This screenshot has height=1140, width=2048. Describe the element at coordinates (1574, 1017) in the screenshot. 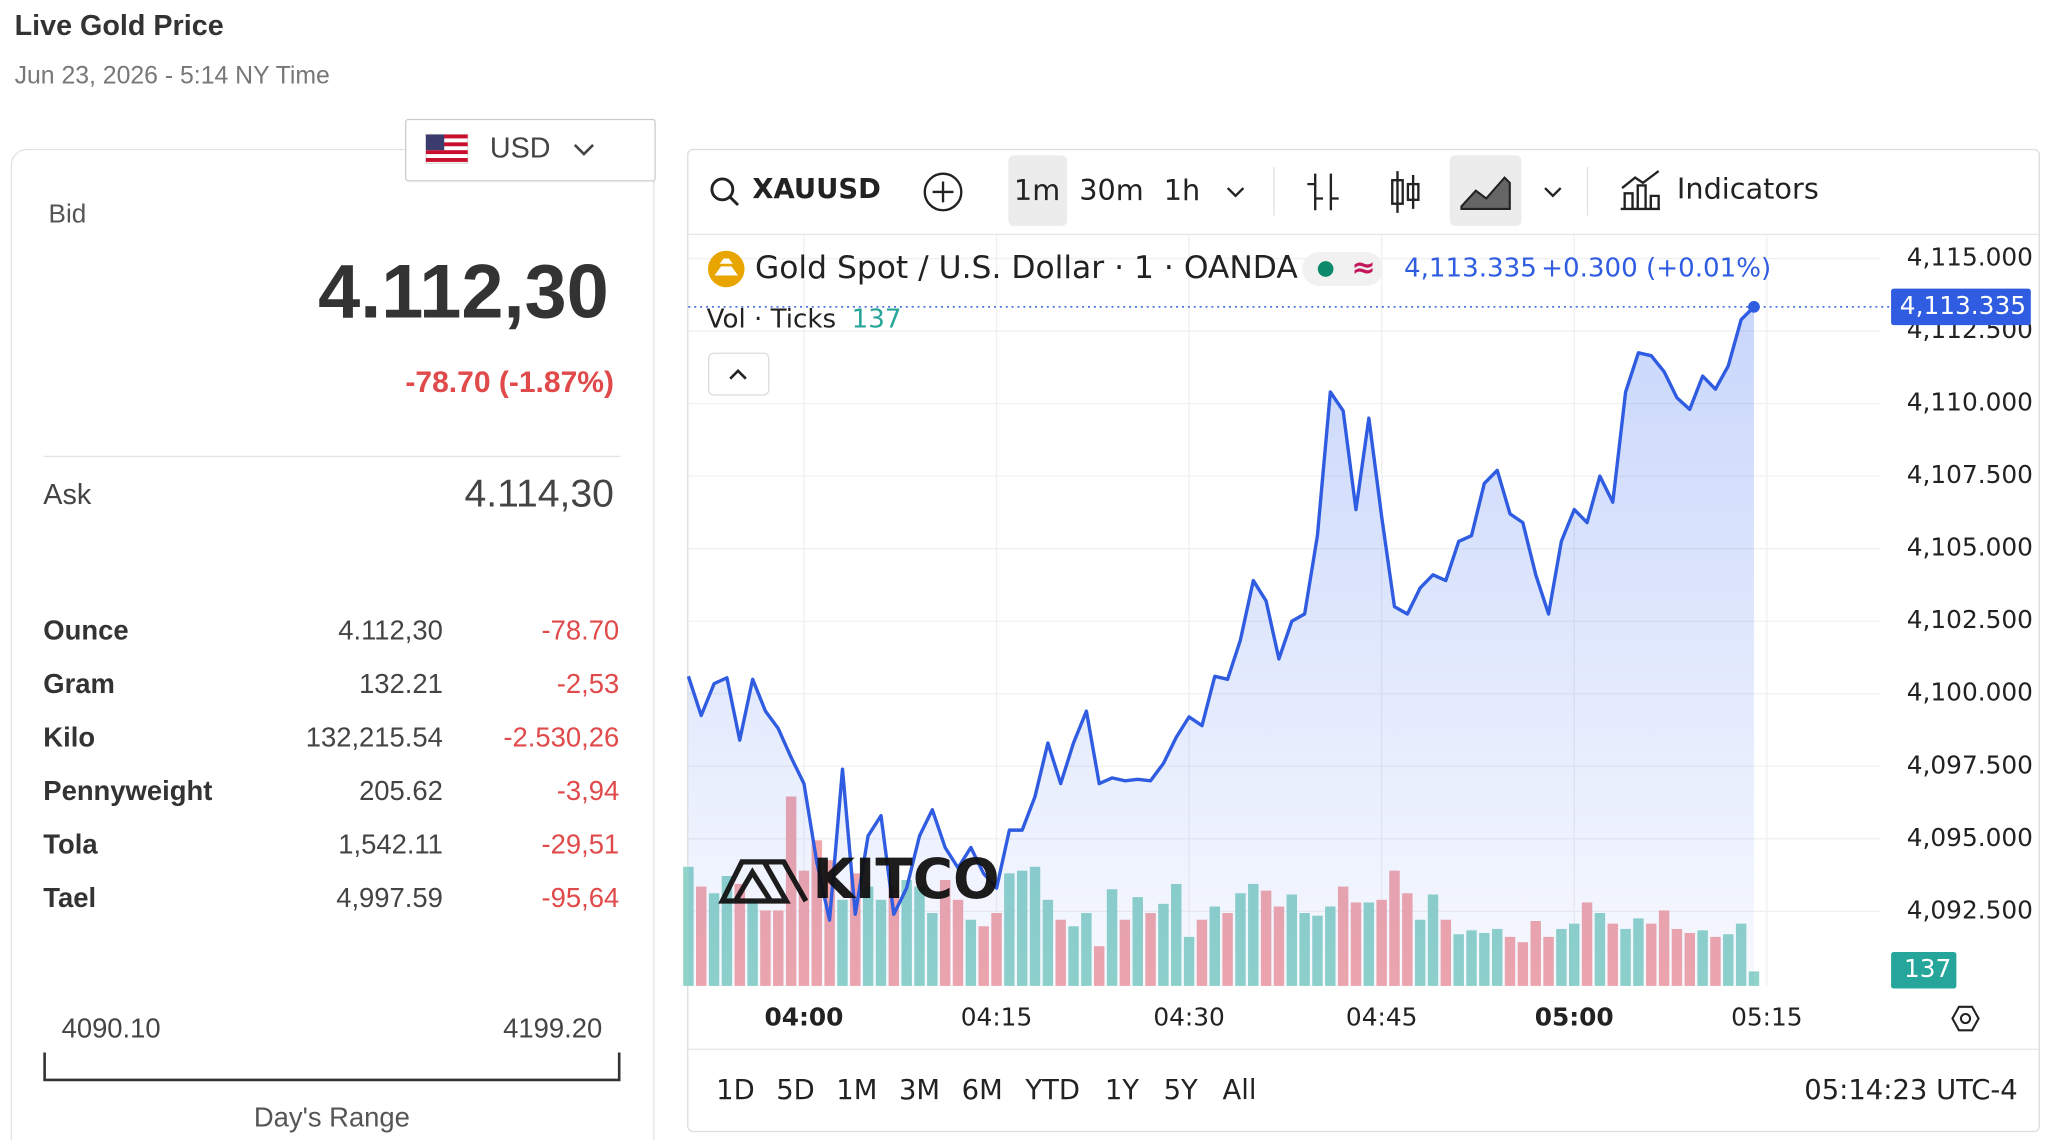

I see `x-tick-label: 05:00` at that location.